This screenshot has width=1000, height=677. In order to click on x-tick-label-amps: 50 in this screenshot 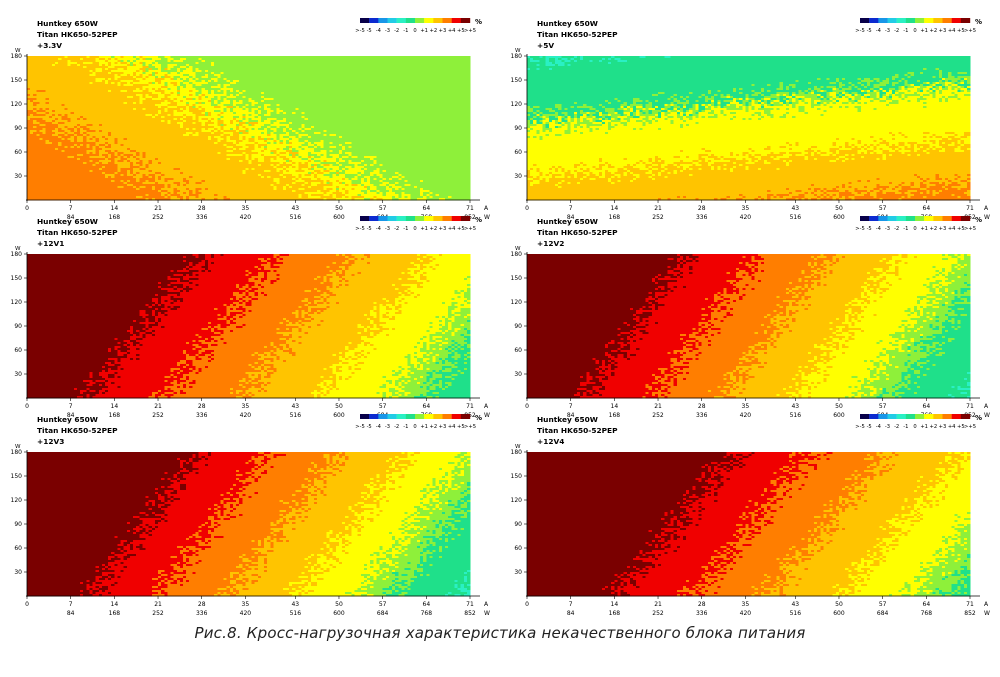, I will do `click(339, 208)`.